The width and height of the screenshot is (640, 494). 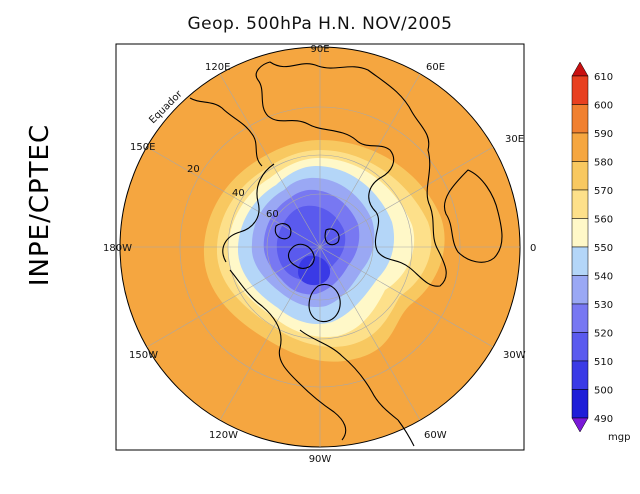 I want to click on lon-label-30e: 30E, so click(x=514, y=139).